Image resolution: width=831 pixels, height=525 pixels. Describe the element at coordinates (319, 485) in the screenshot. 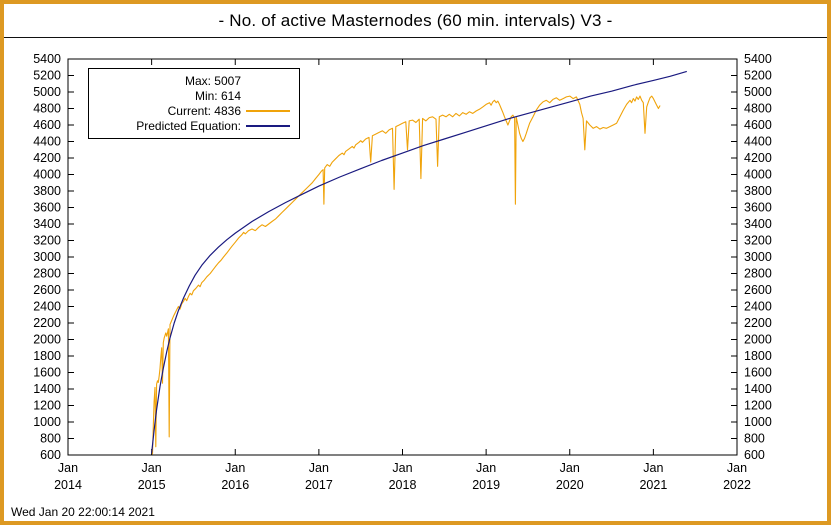

I see `x-tick-label-year: 2017` at that location.